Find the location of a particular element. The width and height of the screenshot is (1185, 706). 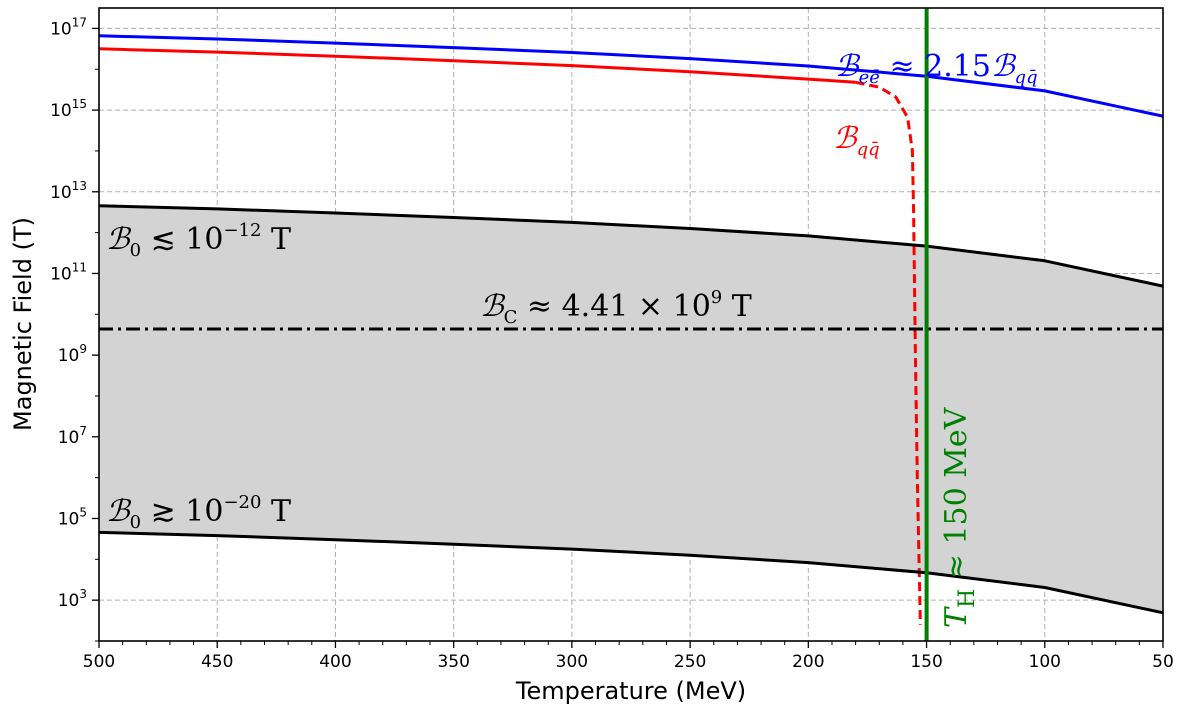

y-tick-label: 10¹³ is located at coordinates (68, 191).